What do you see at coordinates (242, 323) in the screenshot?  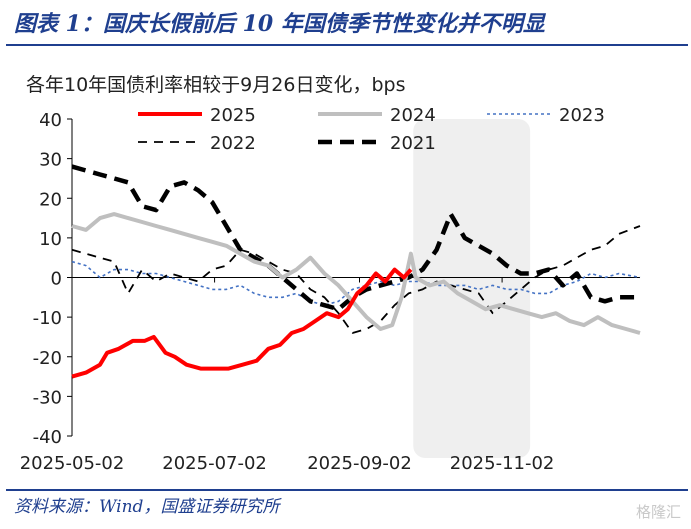 I see `series-line-2025` at bounding box center [242, 323].